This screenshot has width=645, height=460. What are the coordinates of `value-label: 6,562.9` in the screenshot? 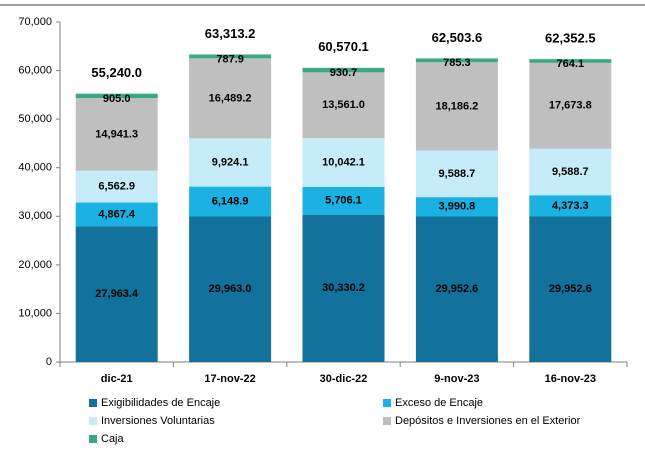 It's located at (116, 187).